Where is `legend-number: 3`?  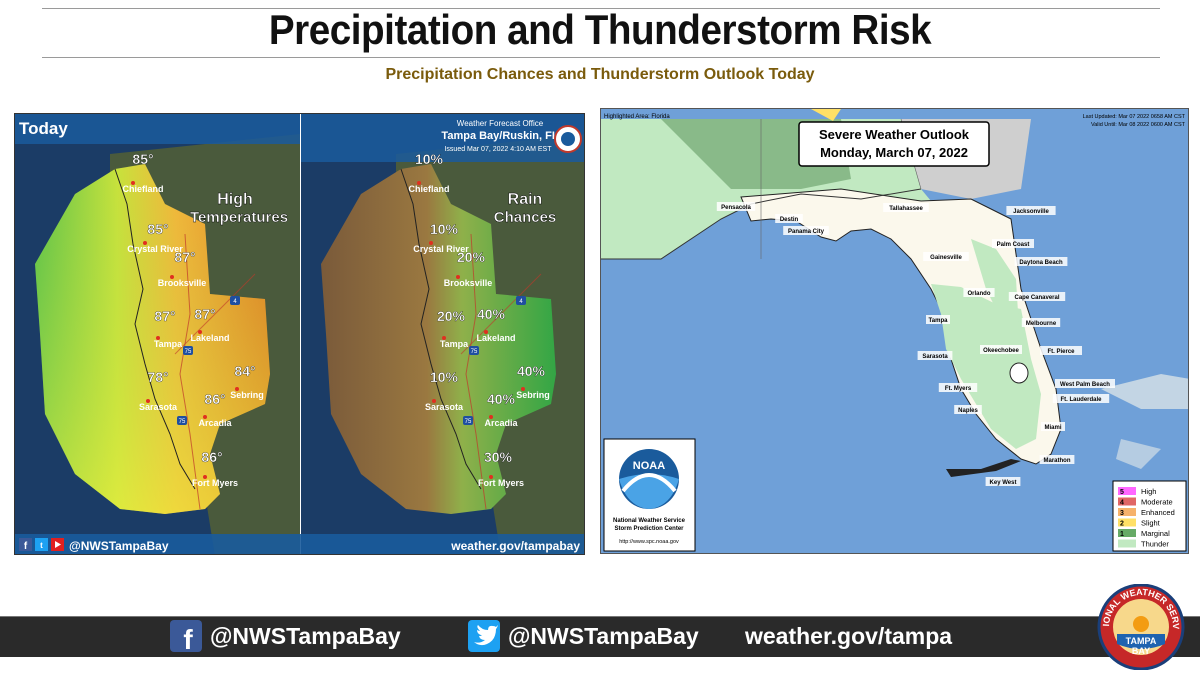 legend-number: 3 is located at coordinates (1122, 513).